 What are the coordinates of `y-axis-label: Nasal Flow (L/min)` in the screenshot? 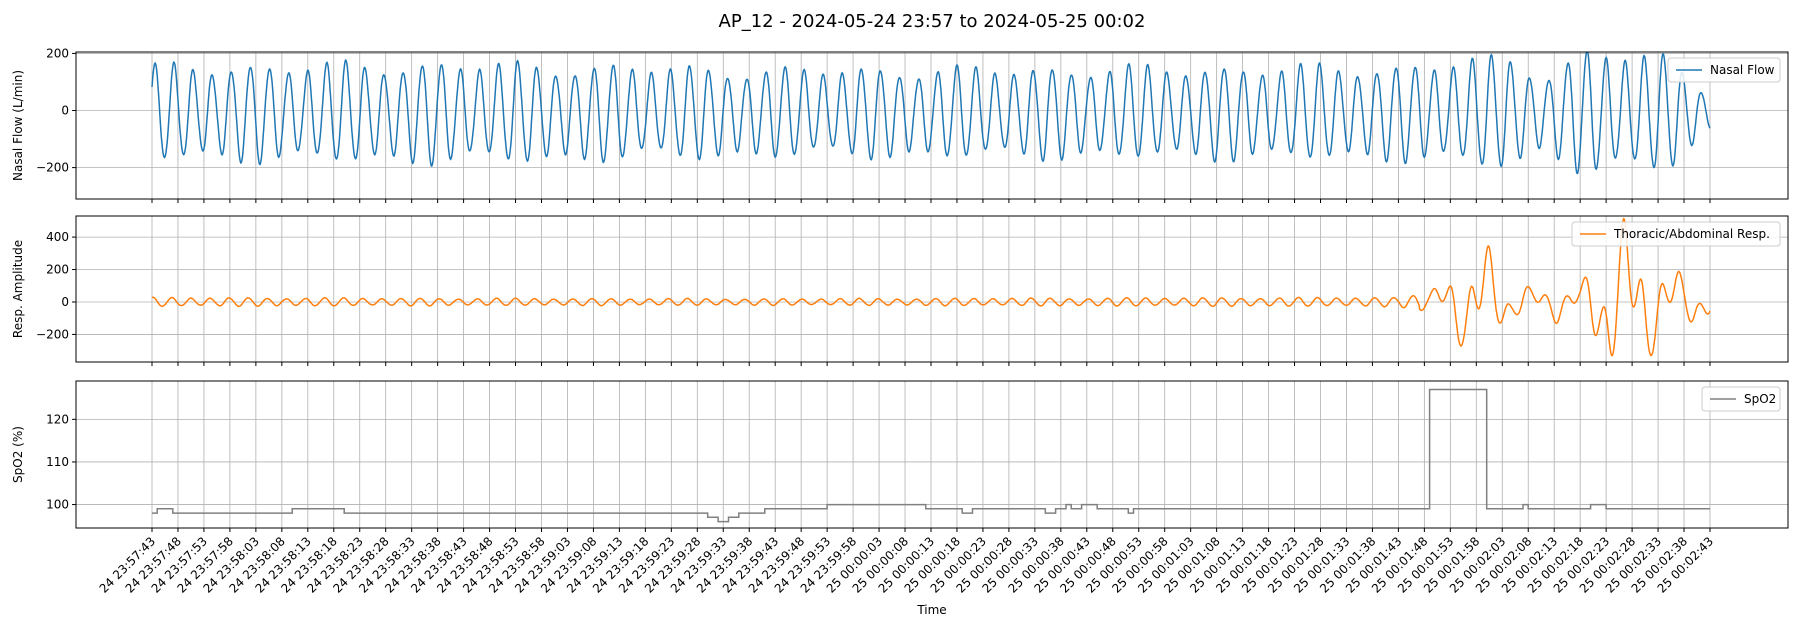 It's located at (18, 125).